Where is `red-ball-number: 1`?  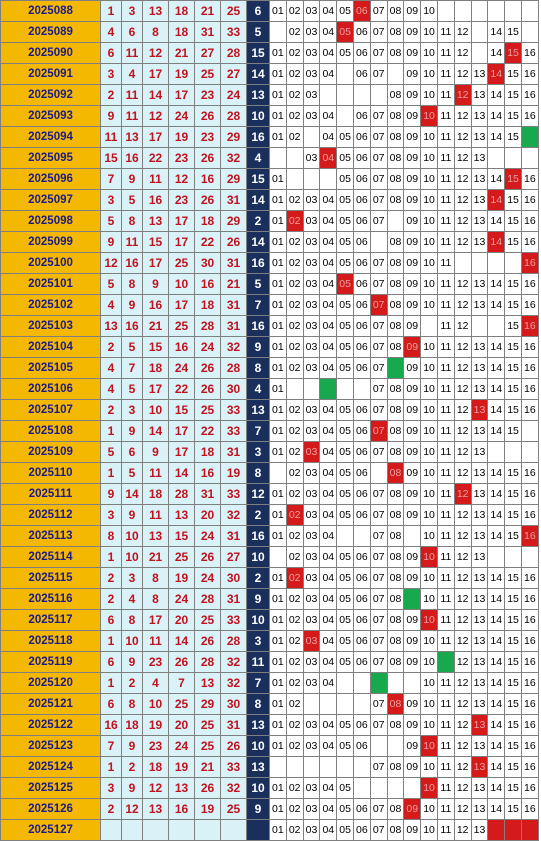 red-ball-number: 1 is located at coordinates (111, 767).